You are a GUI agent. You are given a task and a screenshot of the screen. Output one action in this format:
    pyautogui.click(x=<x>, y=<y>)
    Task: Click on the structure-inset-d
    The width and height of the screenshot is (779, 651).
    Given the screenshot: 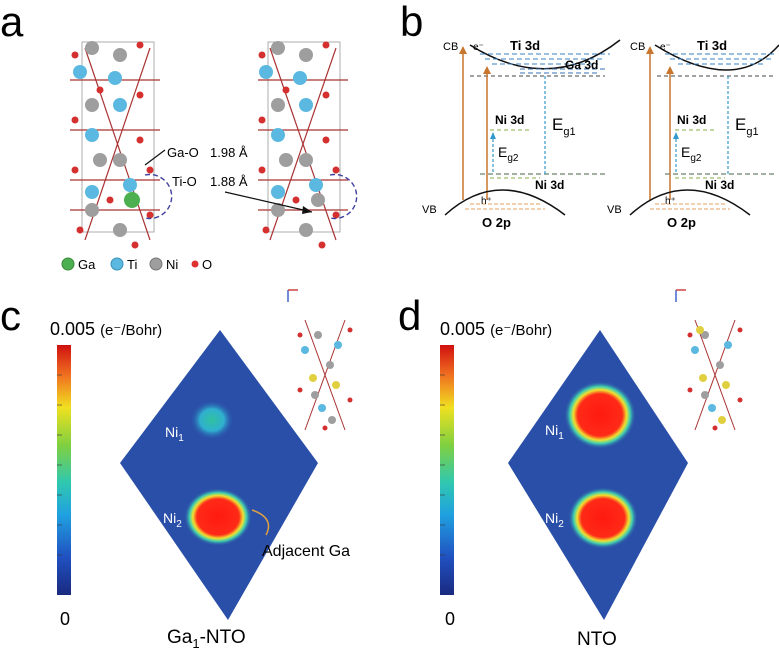 What is the action you would take?
    pyautogui.click(x=709, y=360)
    